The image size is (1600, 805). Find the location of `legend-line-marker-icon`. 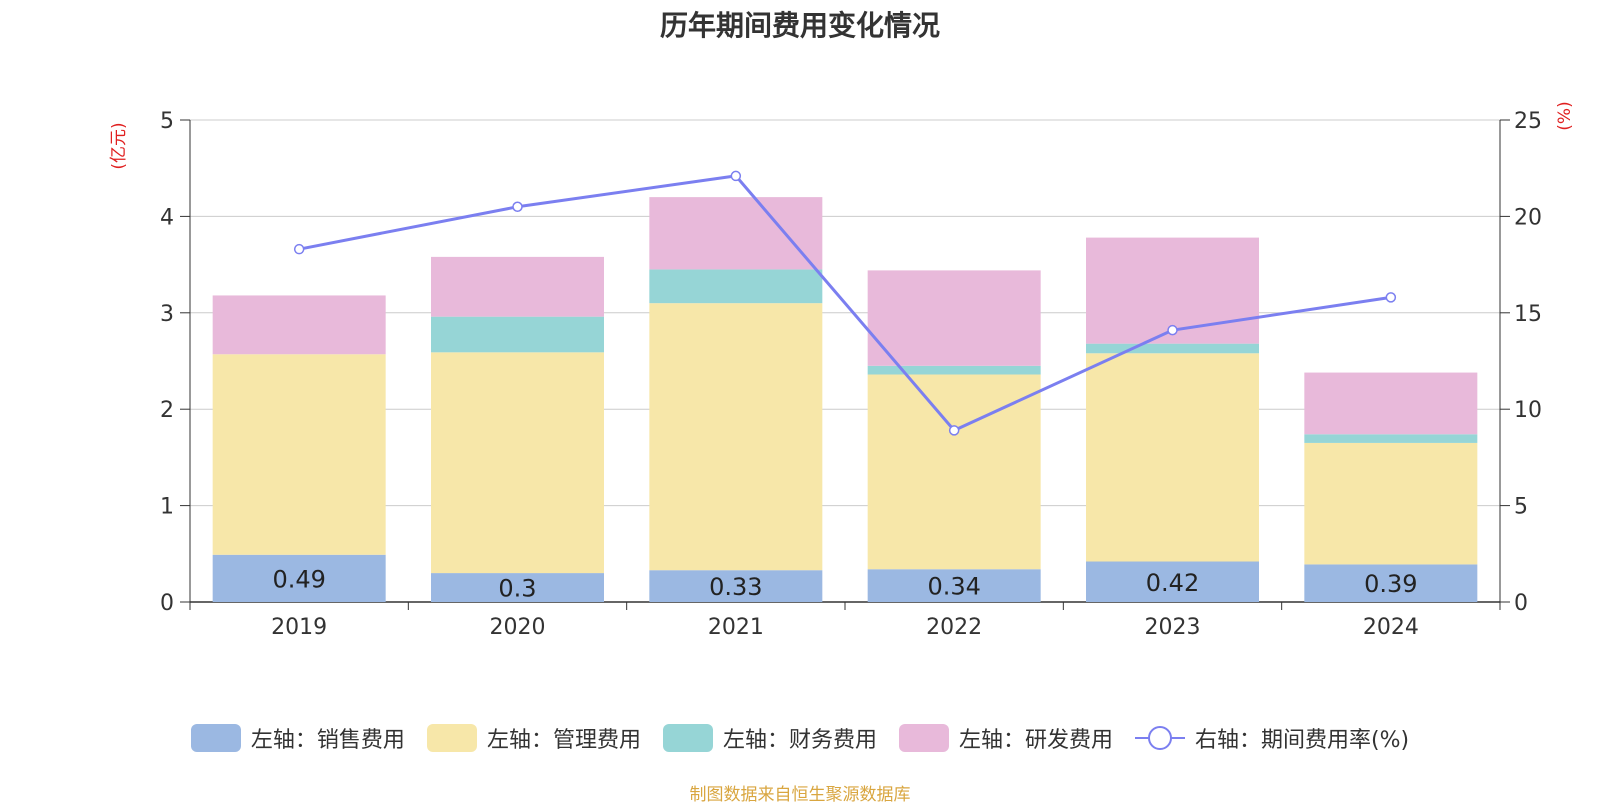

legend-line-marker-icon is located at coordinates (1159, 738).